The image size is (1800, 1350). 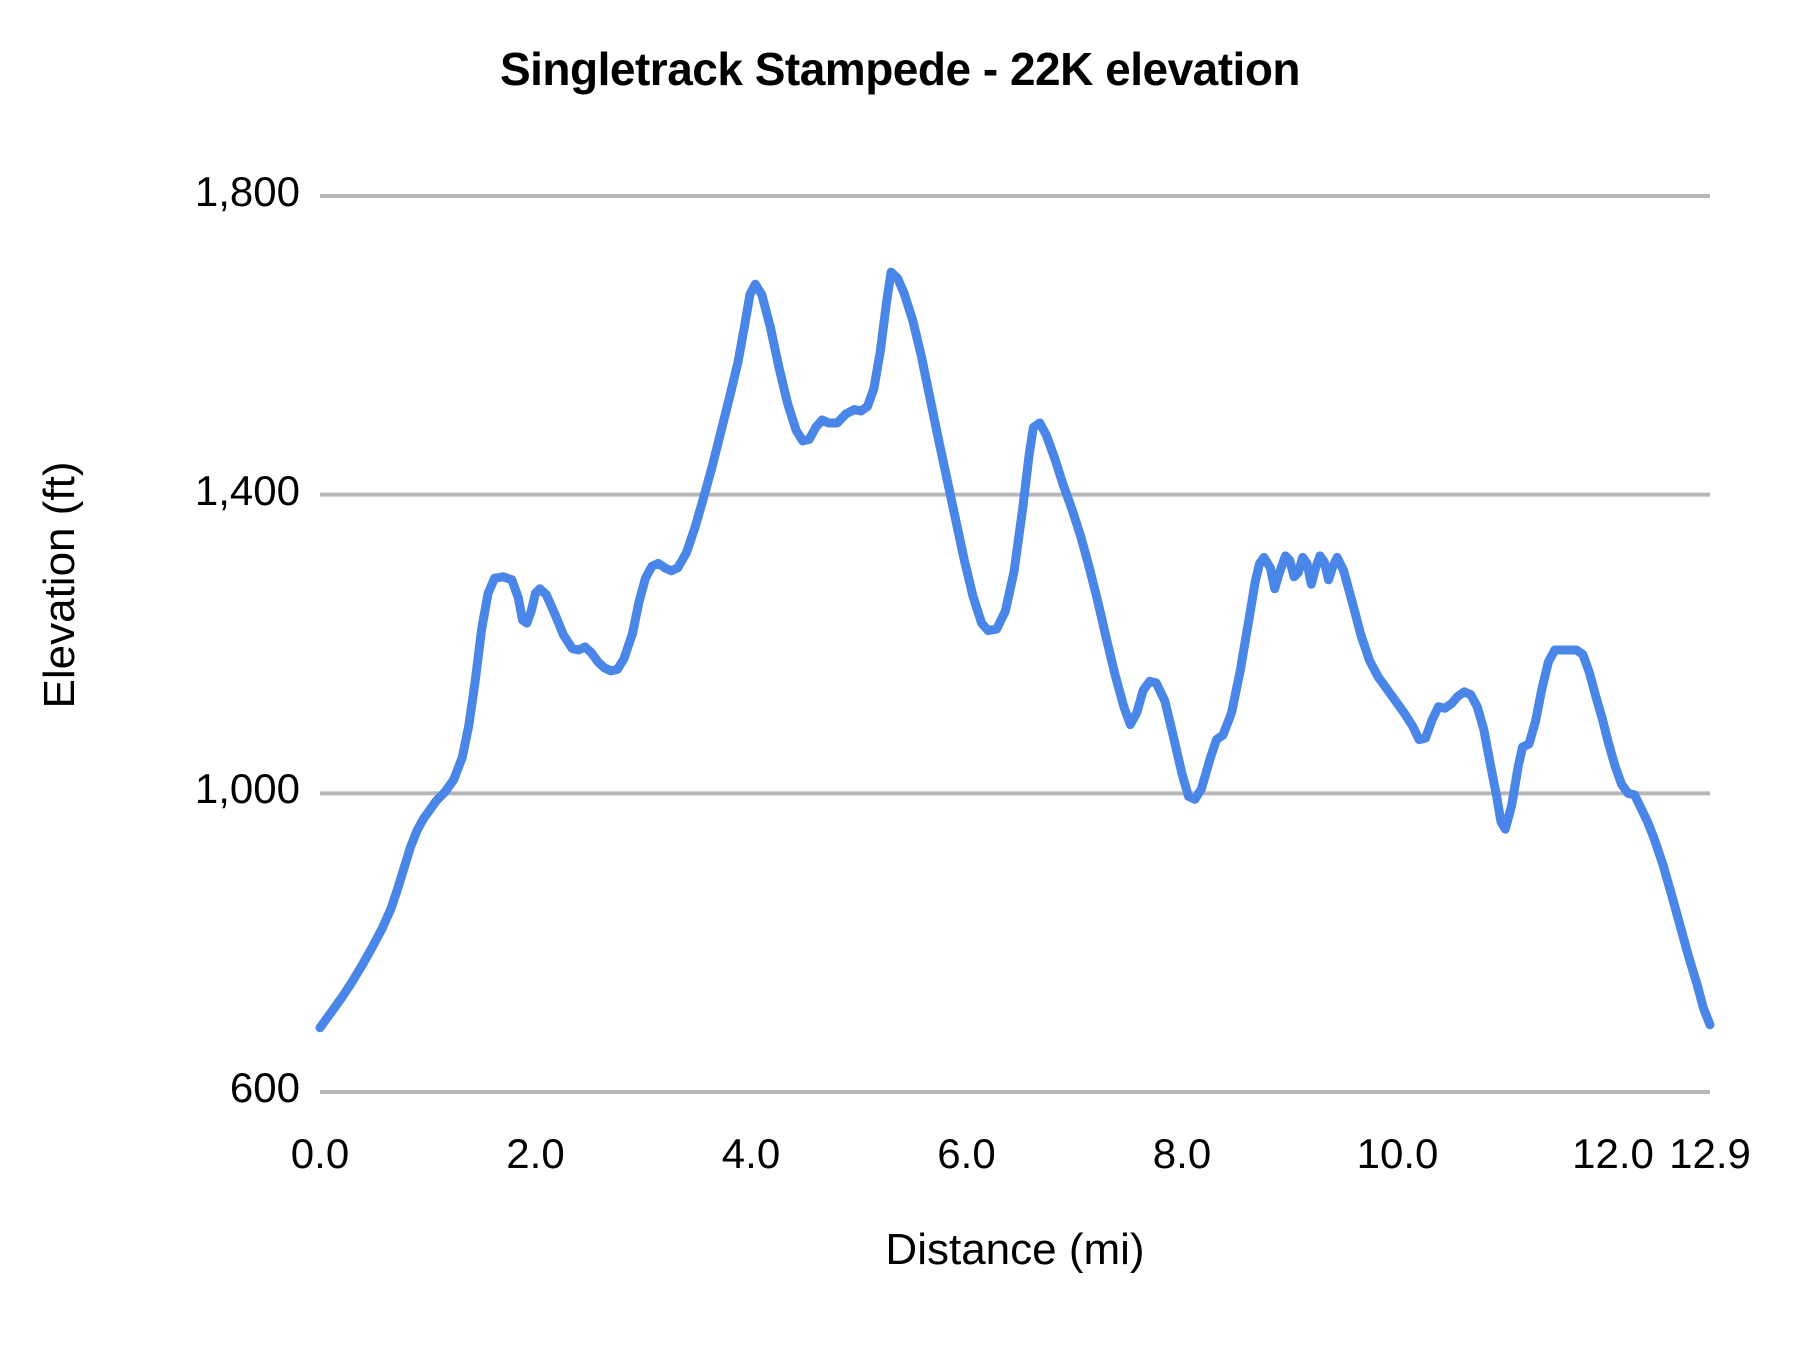 What do you see at coordinates (1182, 1153) in the screenshot?
I see `x-tick-label: 8.0` at bounding box center [1182, 1153].